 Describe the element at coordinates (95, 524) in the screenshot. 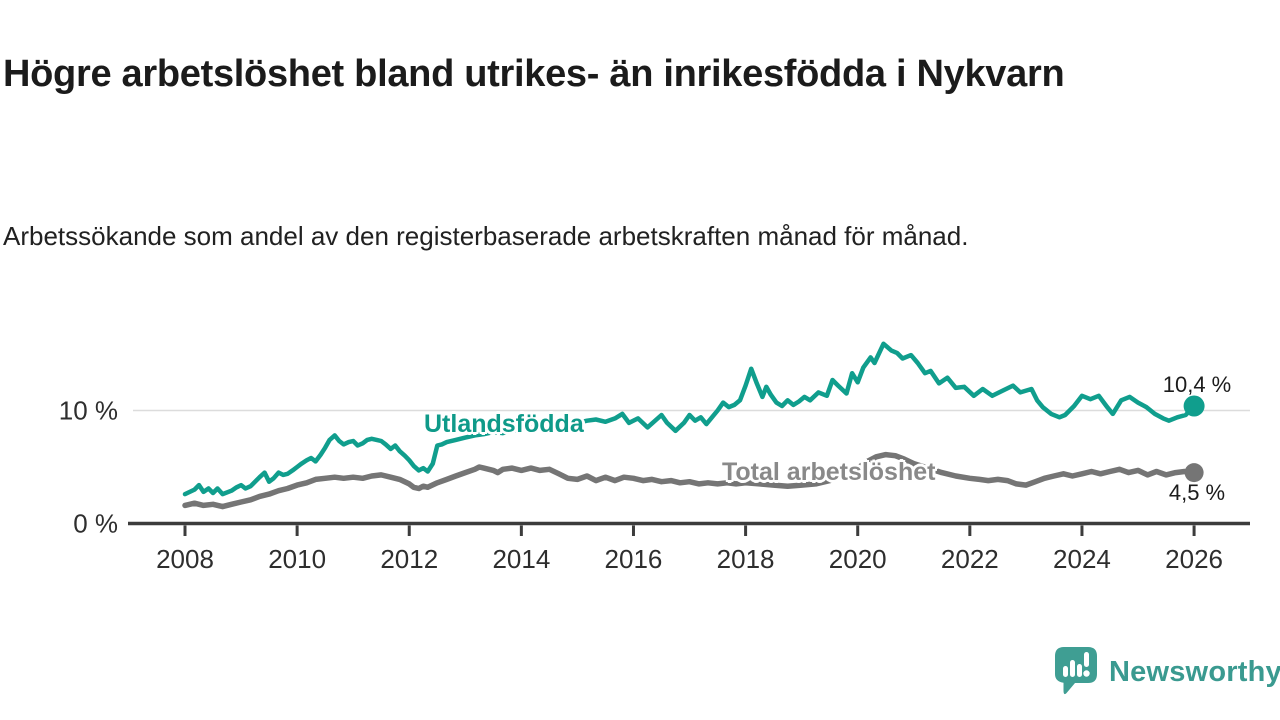

I see `y-tick-label: 0 %` at that location.